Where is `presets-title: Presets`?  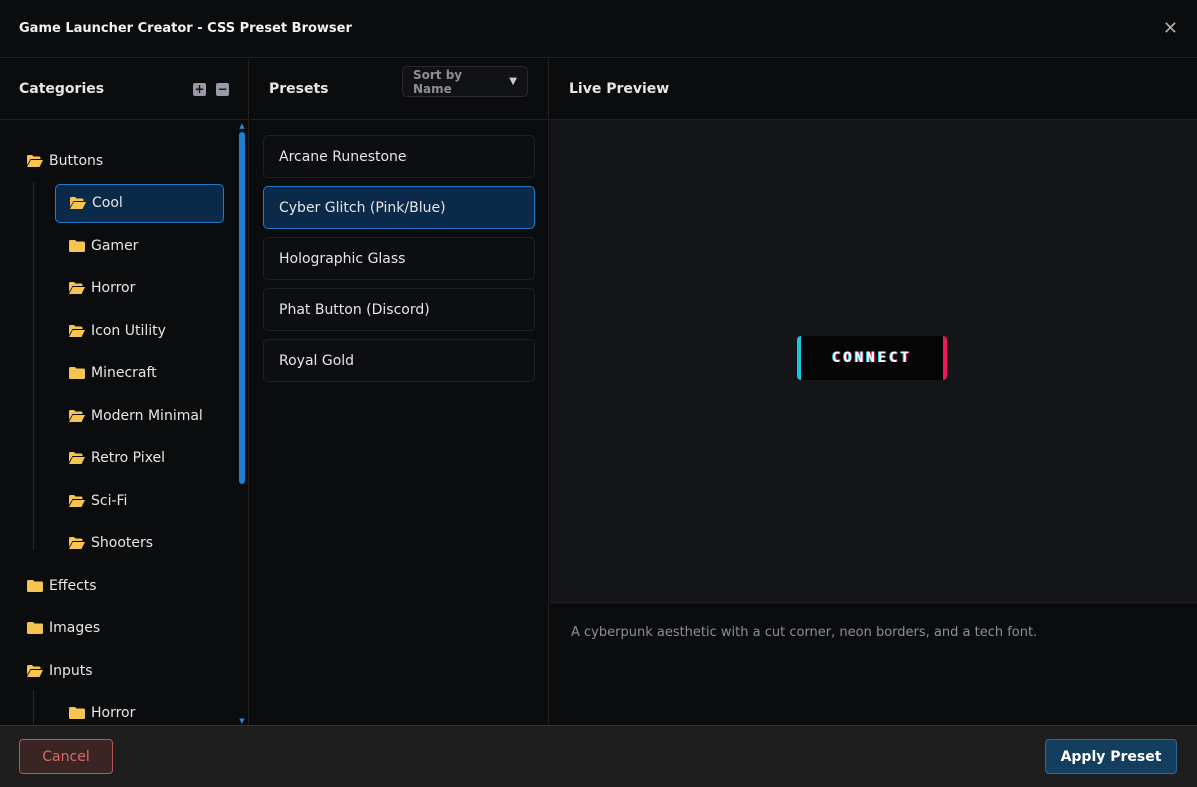 presets-title: Presets is located at coordinates (299, 89).